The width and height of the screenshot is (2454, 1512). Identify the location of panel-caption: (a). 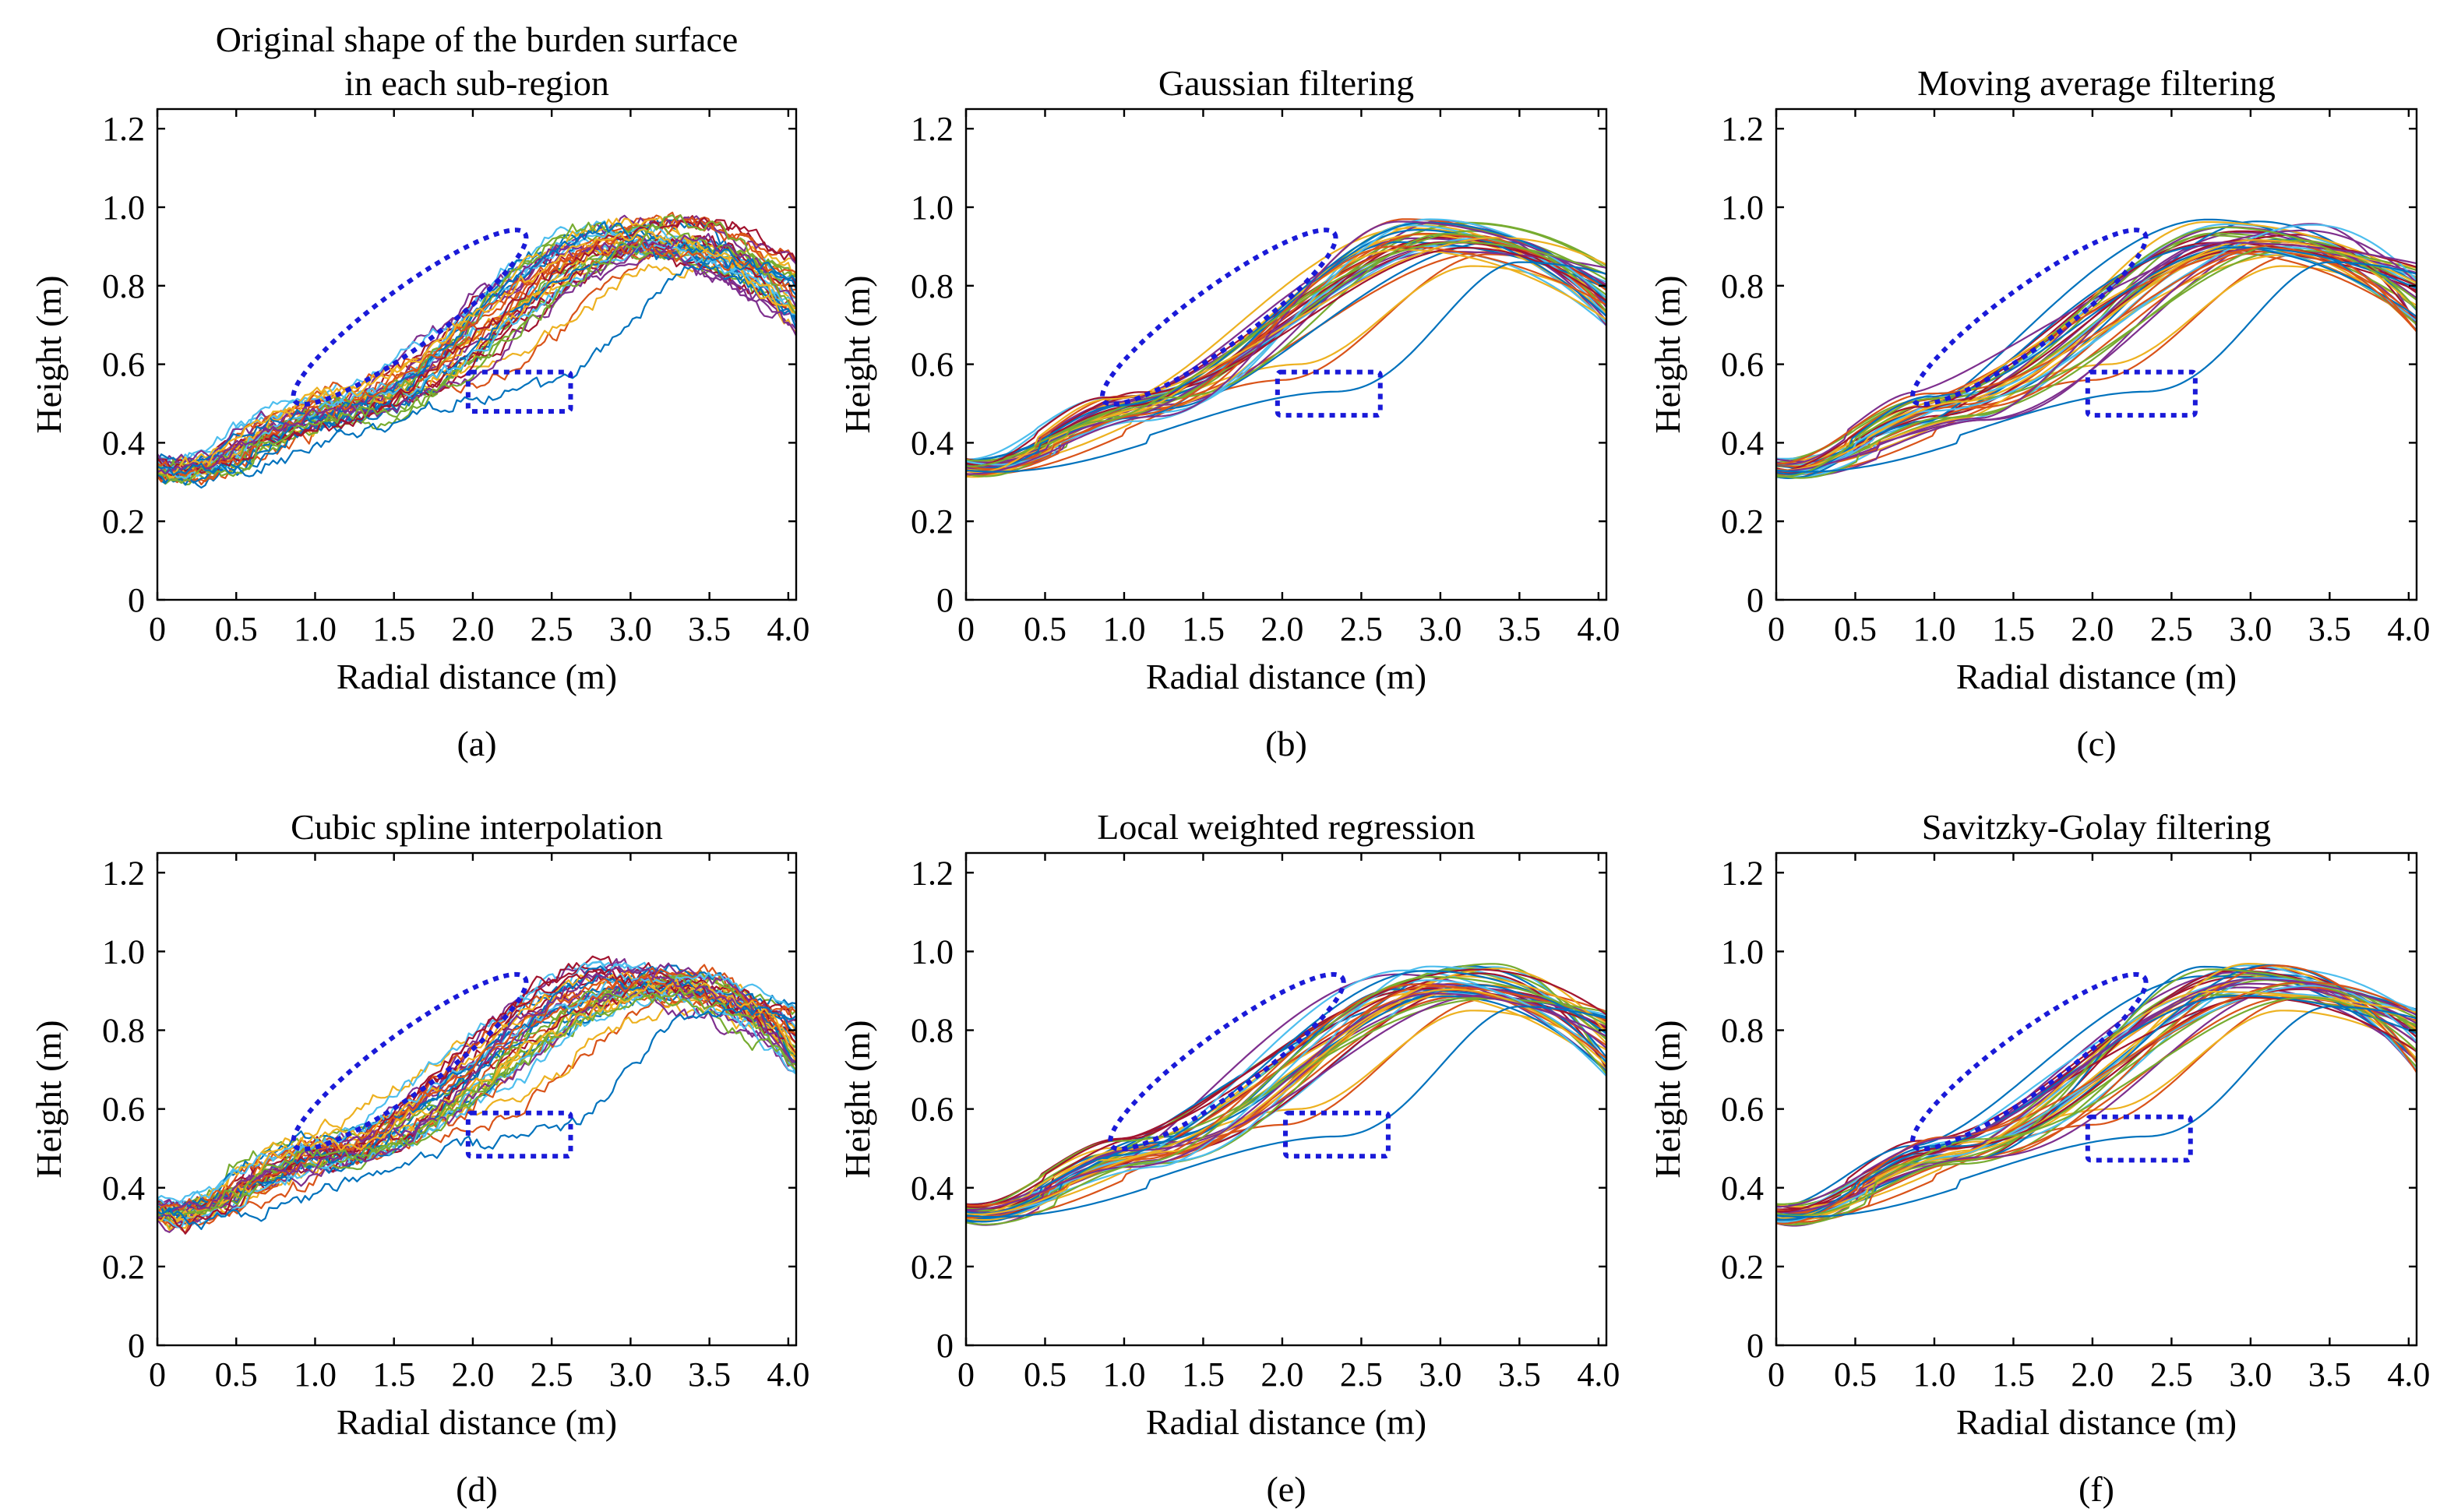
(476, 744).